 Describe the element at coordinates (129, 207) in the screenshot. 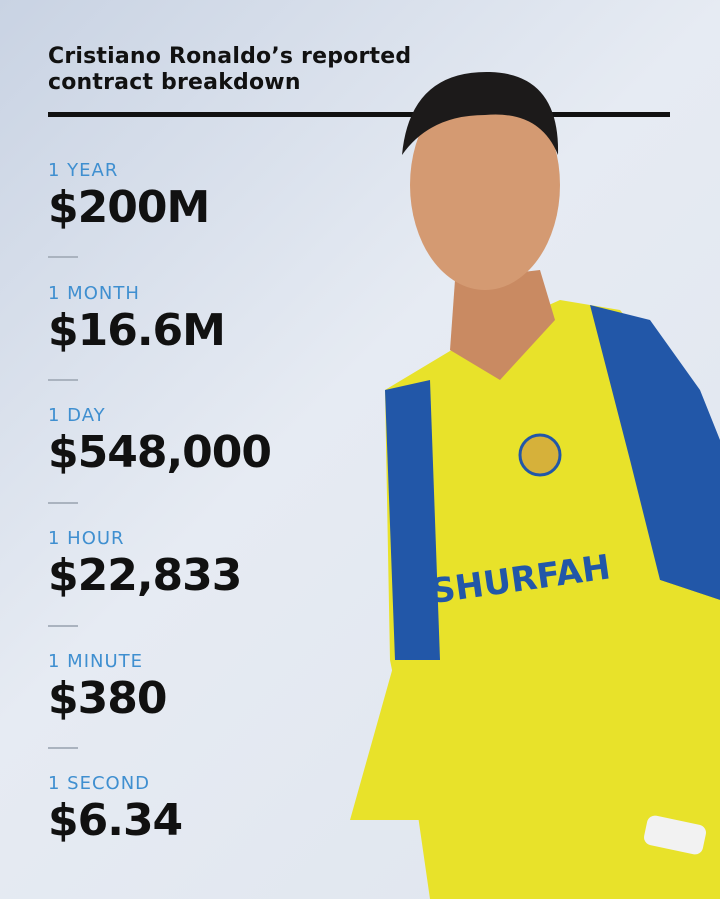

I see `amount-value: $200M` at that location.